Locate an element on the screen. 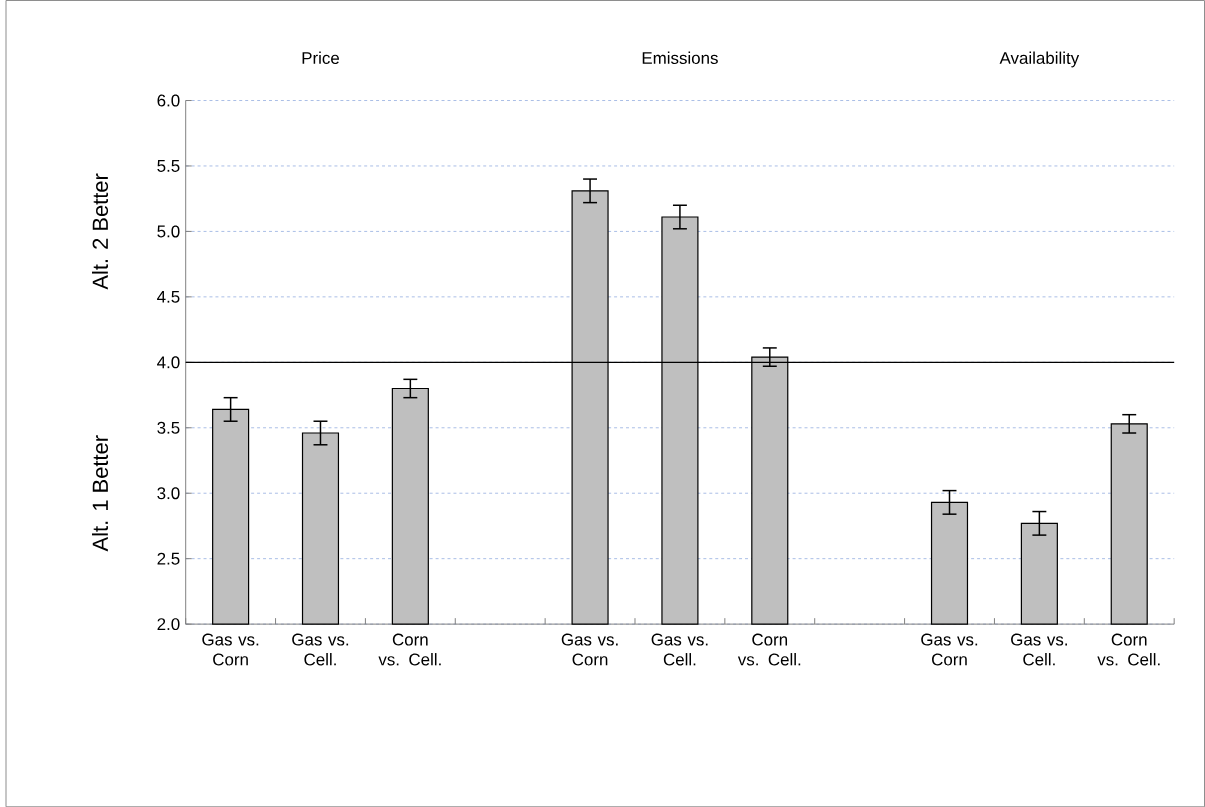  y-tick-label: 3.0 is located at coordinates (168, 493).